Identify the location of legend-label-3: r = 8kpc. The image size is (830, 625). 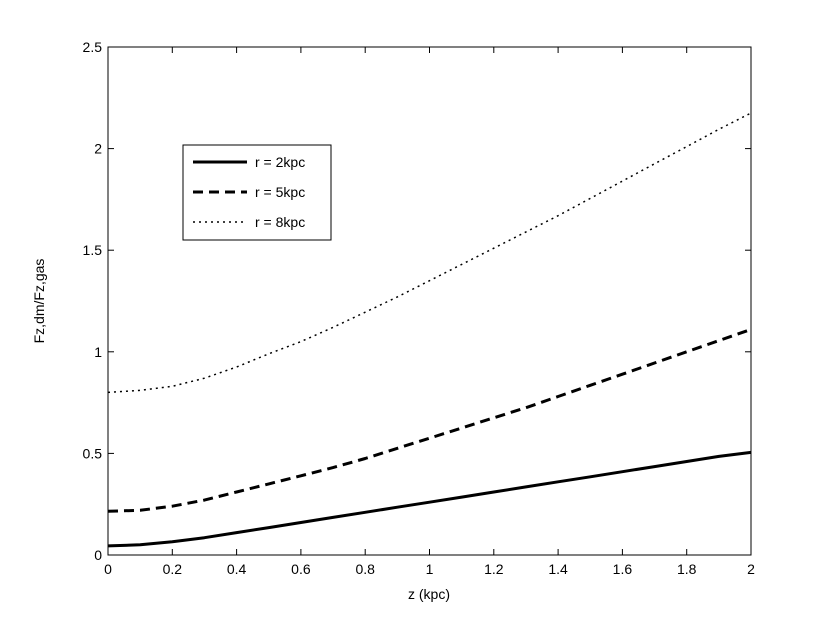
(280, 222).